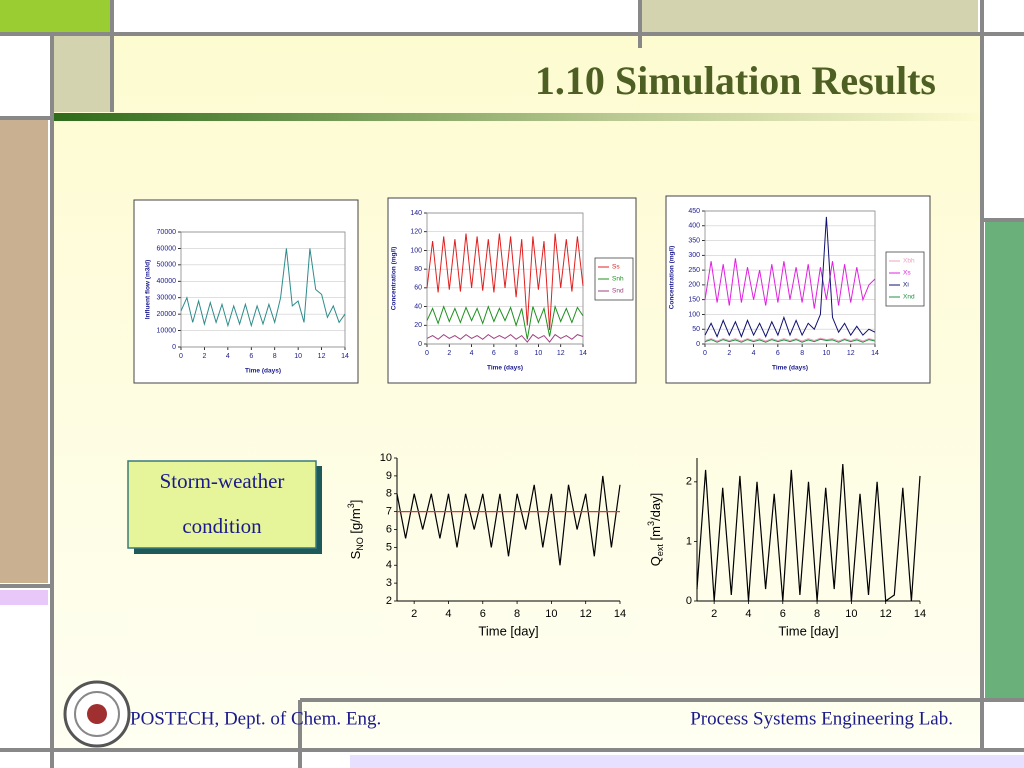  What do you see at coordinates (389, 583) in the screenshot?
I see `y-tick-label: 3` at bounding box center [389, 583].